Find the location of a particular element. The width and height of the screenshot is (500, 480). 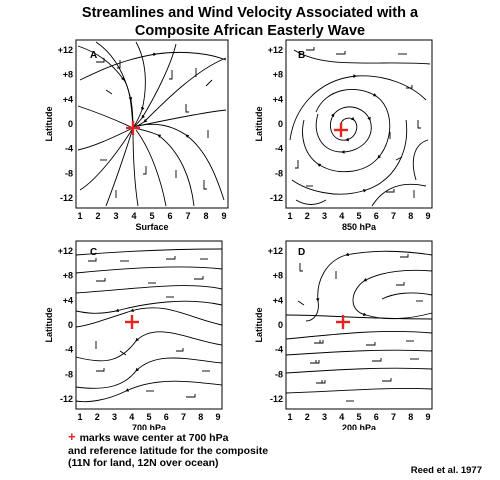

panel-d-letter: D is located at coordinates (301, 252).